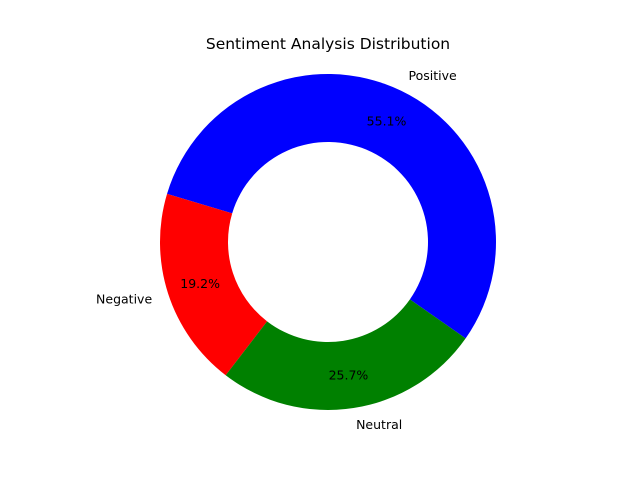 The width and height of the screenshot is (640, 480). What do you see at coordinates (124, 298) in the screenshot?
I see `slice-label-negative: Negative` at bounding box center [124, 298].